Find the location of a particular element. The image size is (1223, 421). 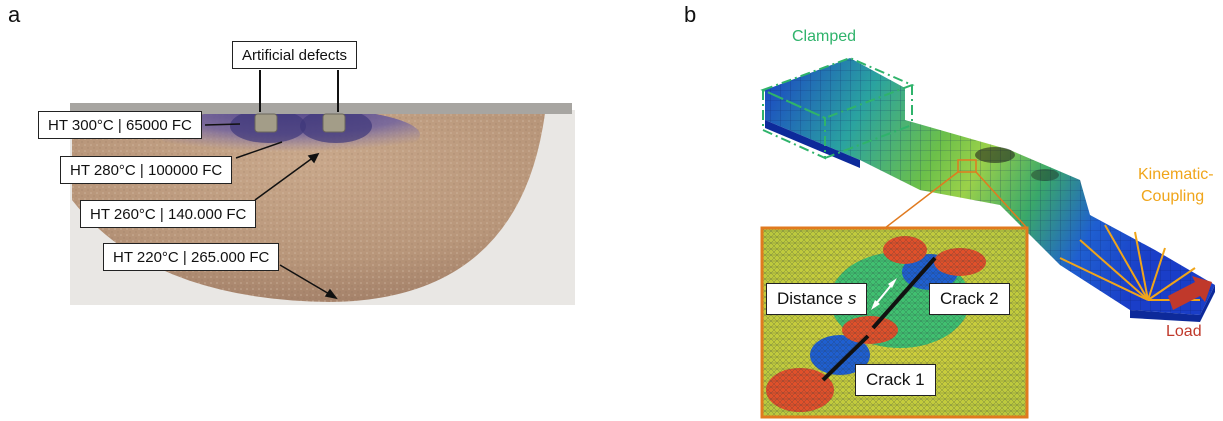

crack-1-label: Crack 1 is located at coordinates (895, 380).